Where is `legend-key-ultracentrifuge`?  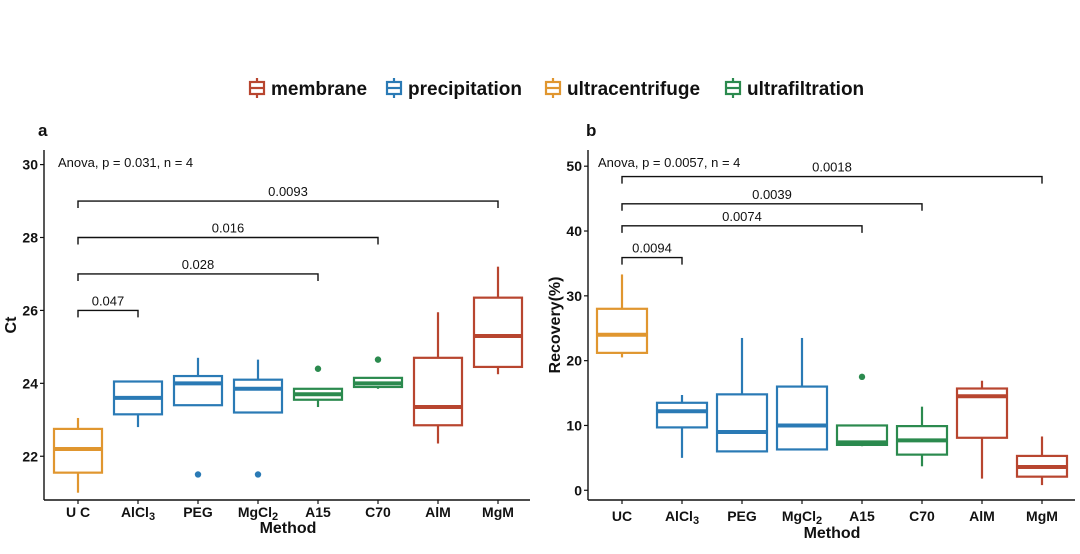
legend-key-ultracentrifuge is located at coordinates (553, 88).